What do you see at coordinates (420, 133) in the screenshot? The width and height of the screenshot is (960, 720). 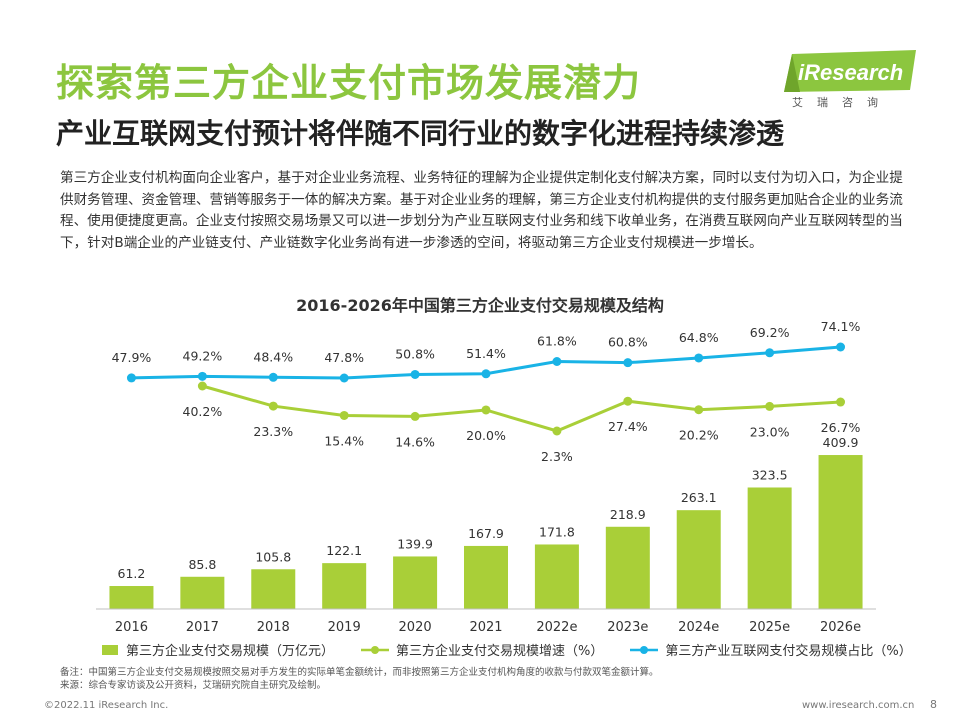 I see `page-subtitle: 产业互联网支付预计将伴随不同行业的数字化进程持续渗透` at bounding box center [420, 133].